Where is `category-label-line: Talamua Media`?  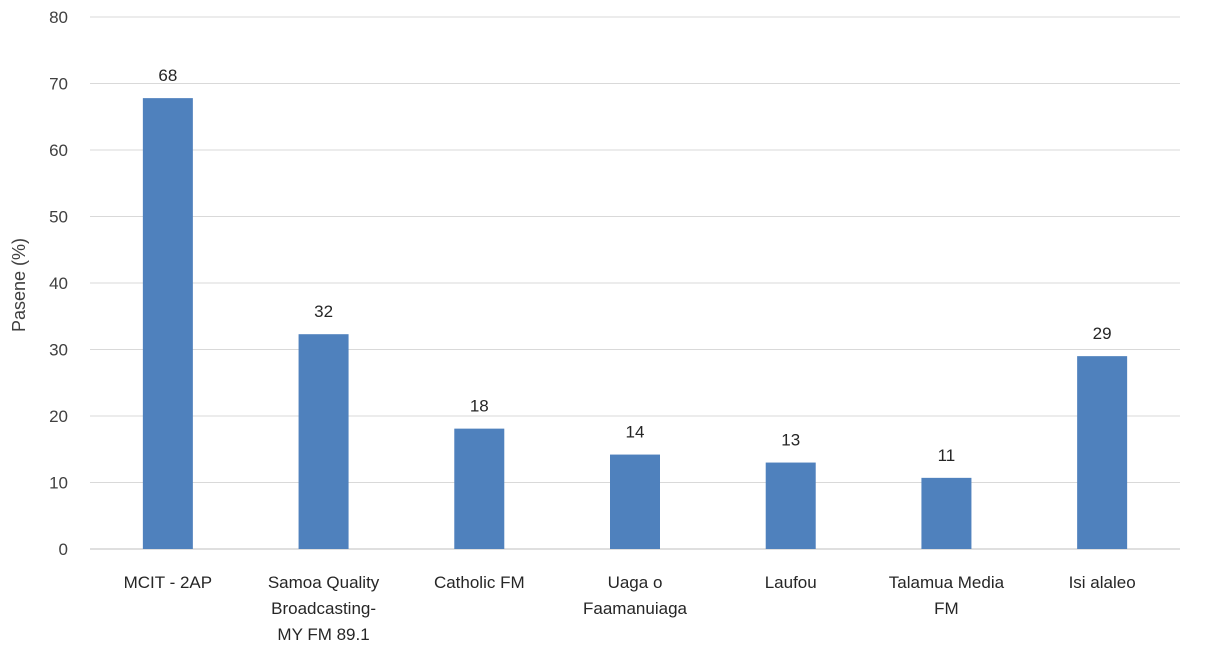 category-label-line: Talamua Media is located at coordinates (947, 582).